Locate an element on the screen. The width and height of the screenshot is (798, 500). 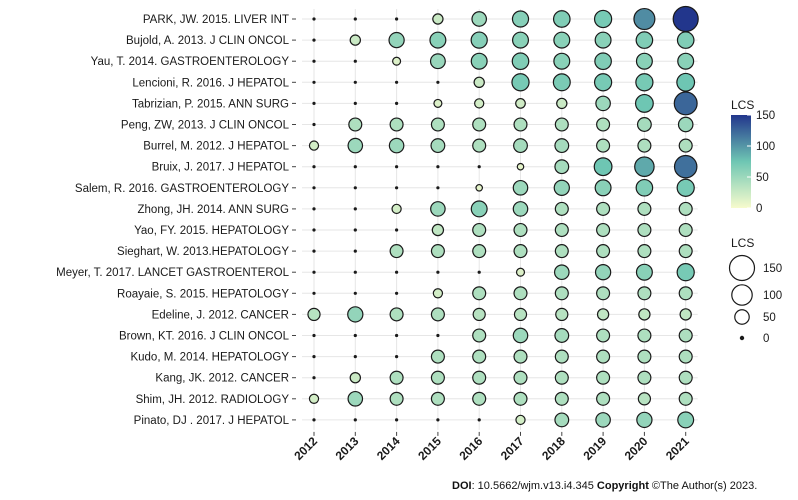
doi-label: DOI is located at coordinates (462, 486).